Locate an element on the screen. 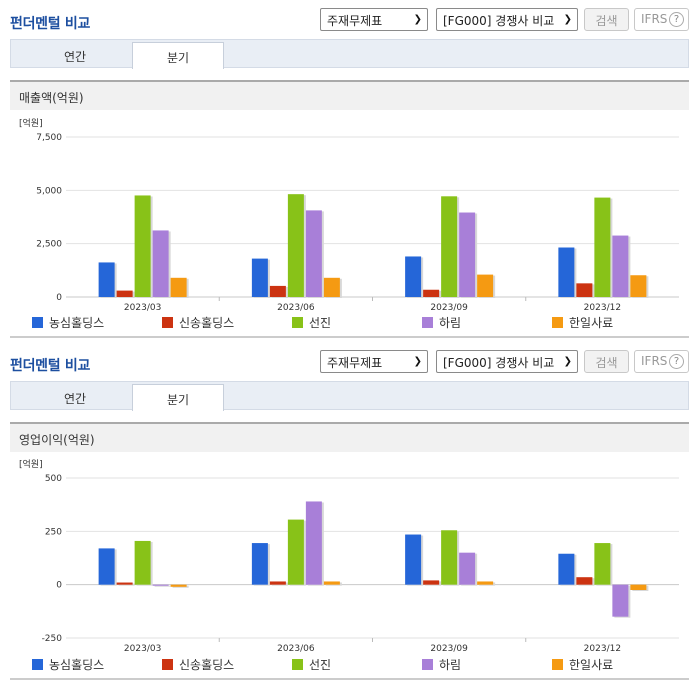 The width and height of the screenshot is (696, 684). chart-label: 매출액(억원) is located at coordinates (349, 95).